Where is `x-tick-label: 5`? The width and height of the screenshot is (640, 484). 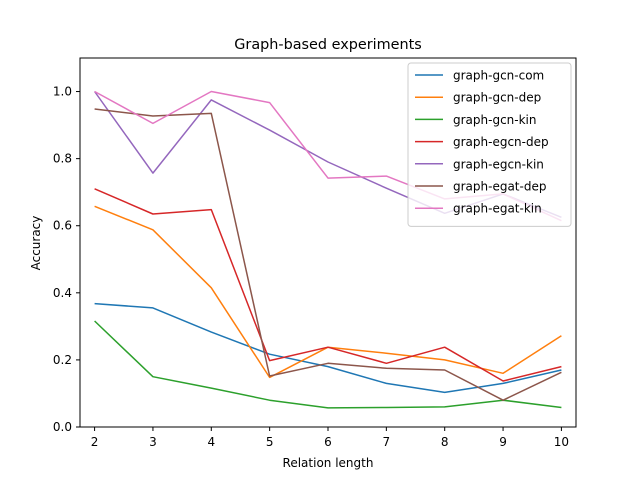
x-tick-label: 5 is located at coordinates (270, 442).